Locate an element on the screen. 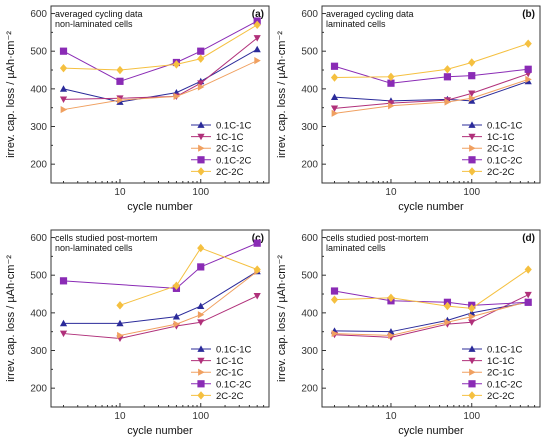 The width and height of the screenshot is (550, 442). series-0.1C-2C is located at coordinates (431, 74).